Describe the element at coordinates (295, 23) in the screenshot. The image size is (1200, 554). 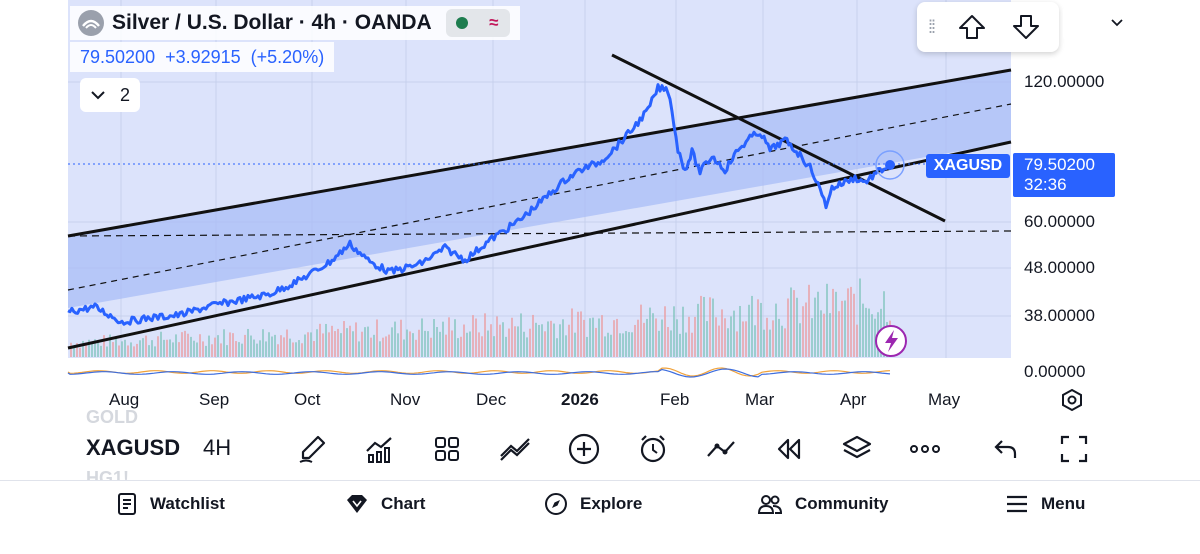
I see `symbol-legend: Silver / U.S. Dollar · 4h · OANDA ≈` at that location.